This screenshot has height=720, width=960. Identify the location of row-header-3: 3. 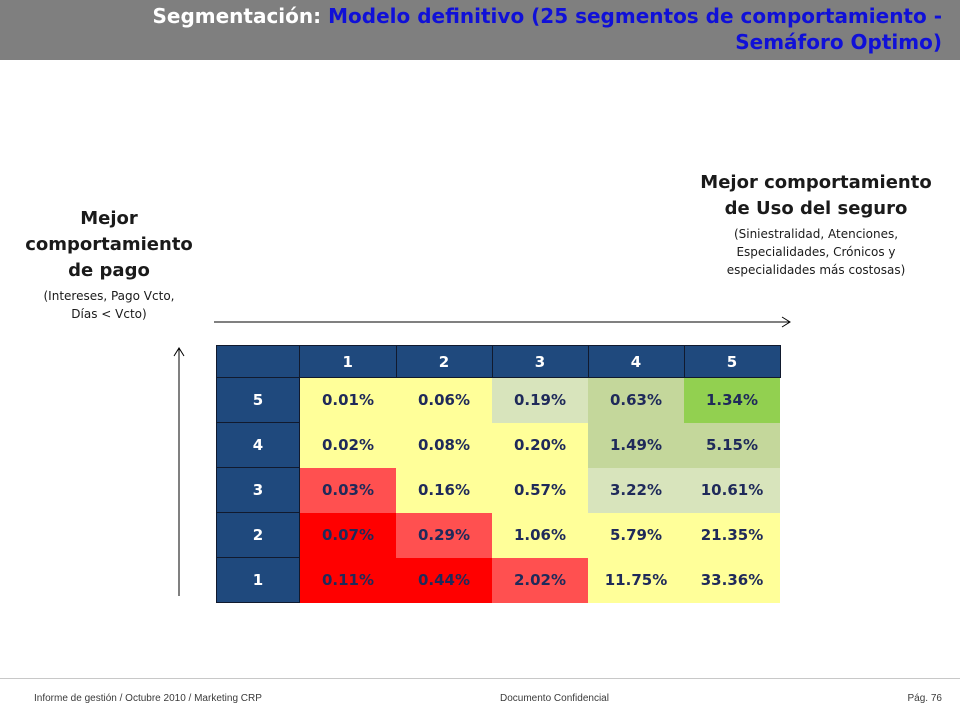
(258, 490).